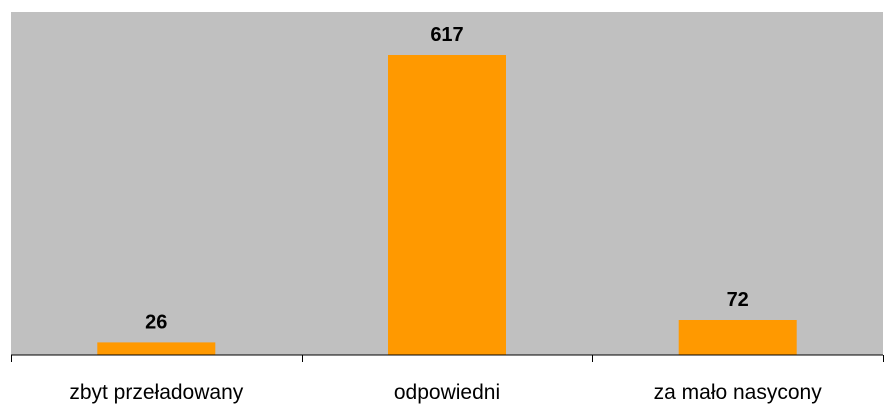  I want to click on data-label-2: 617, so click(446, 35).